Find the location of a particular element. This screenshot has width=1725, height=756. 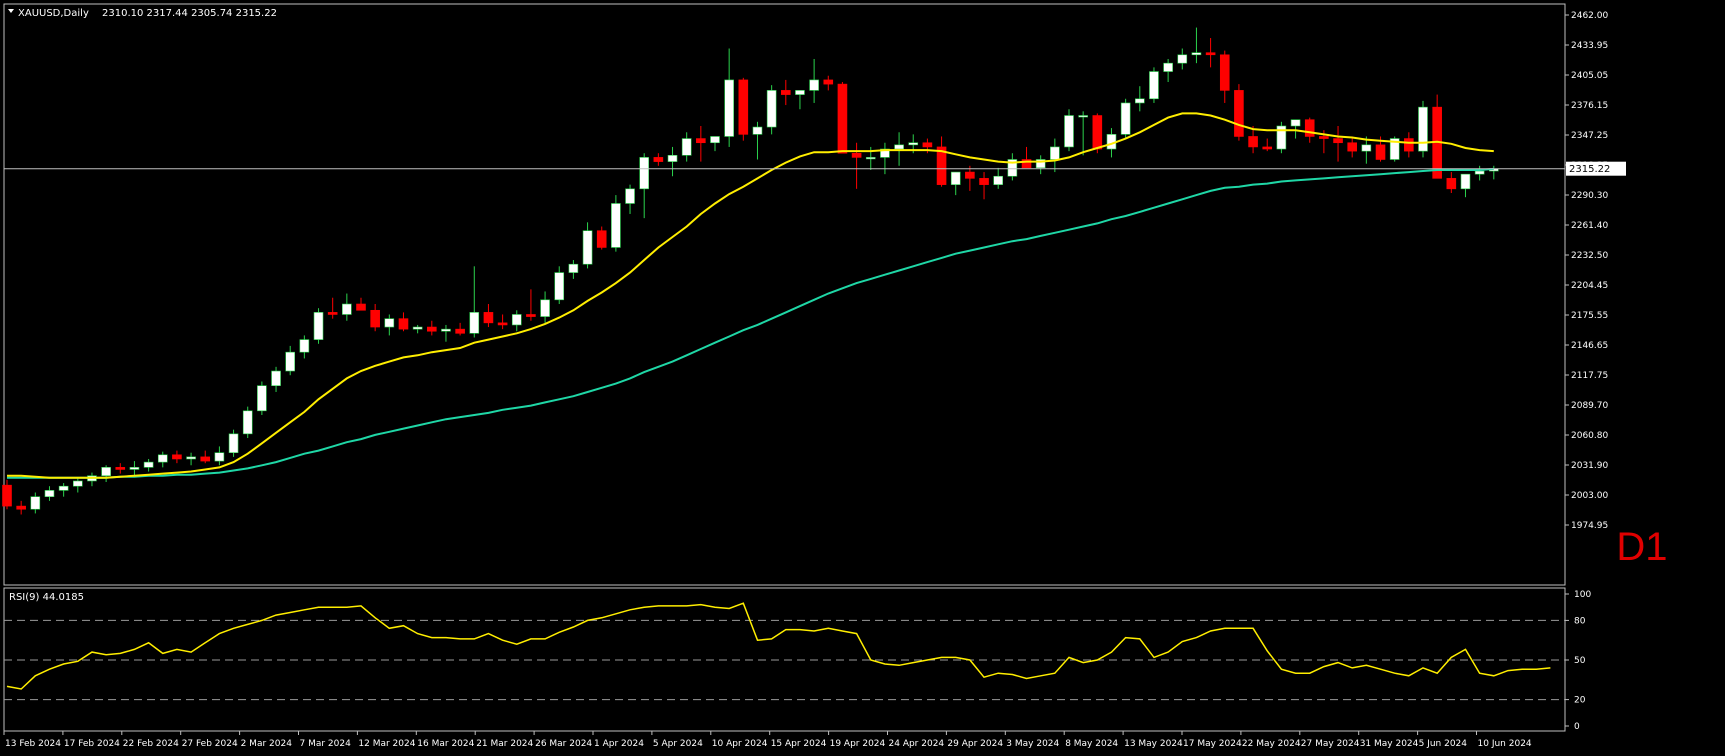

date-tick-label: 8 May 2024 is located at coordinates (1091, 744).